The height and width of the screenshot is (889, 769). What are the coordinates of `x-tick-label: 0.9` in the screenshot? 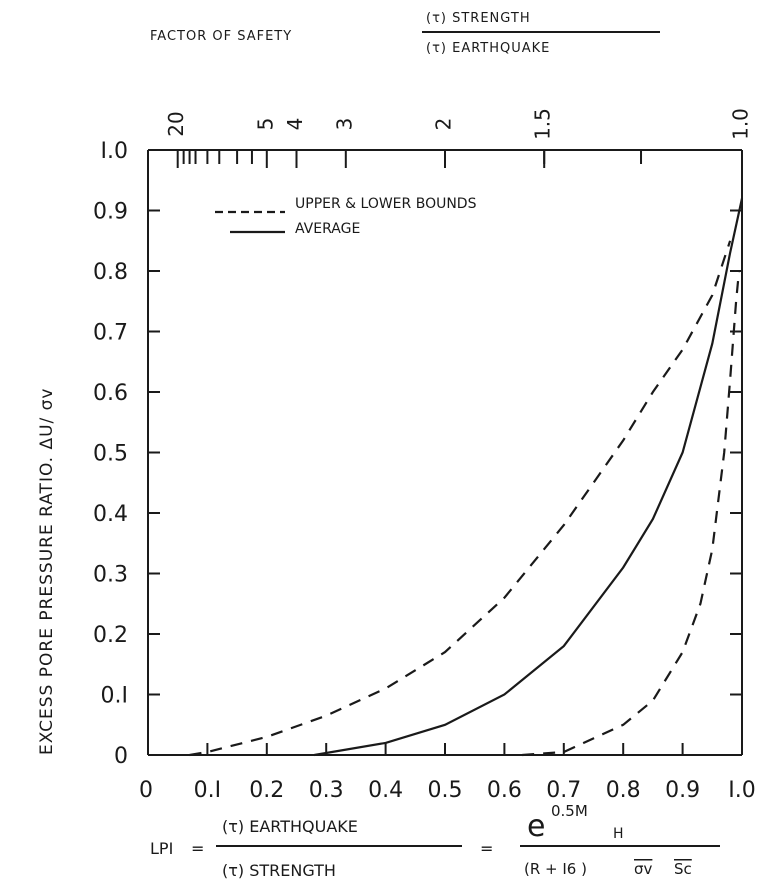 It's located at (682, 790).